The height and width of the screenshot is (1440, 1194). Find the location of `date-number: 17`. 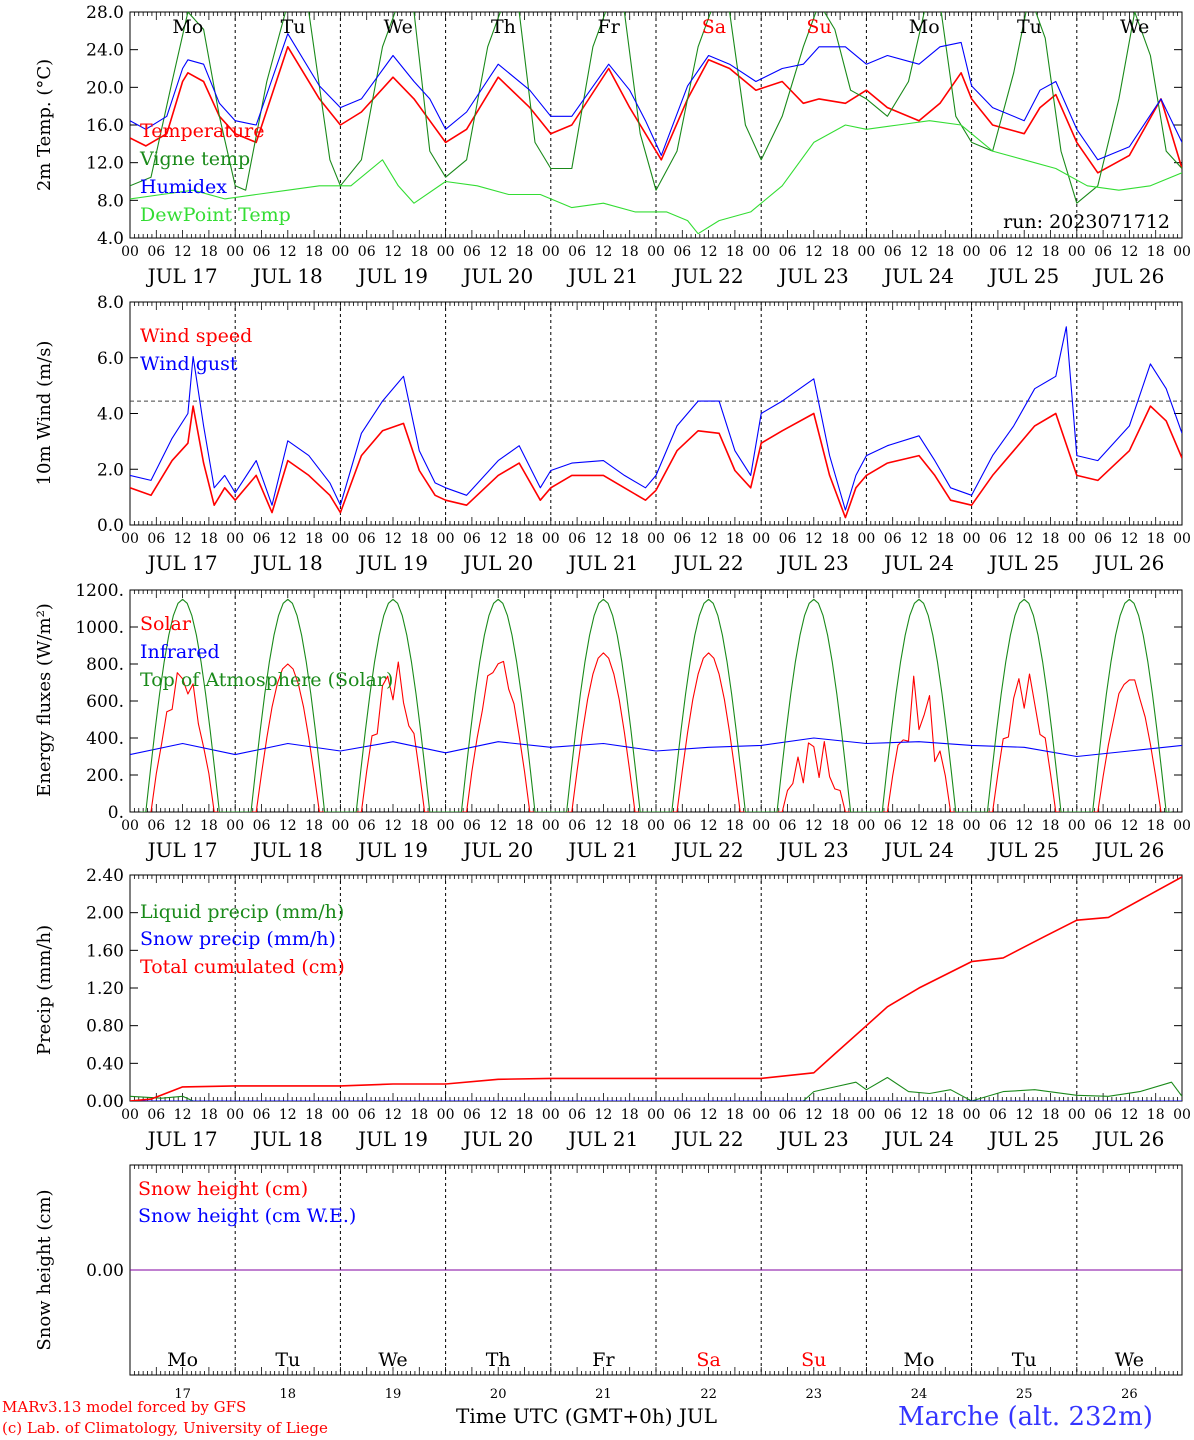

date-number: 17 is located at coordinates (182, 1394).